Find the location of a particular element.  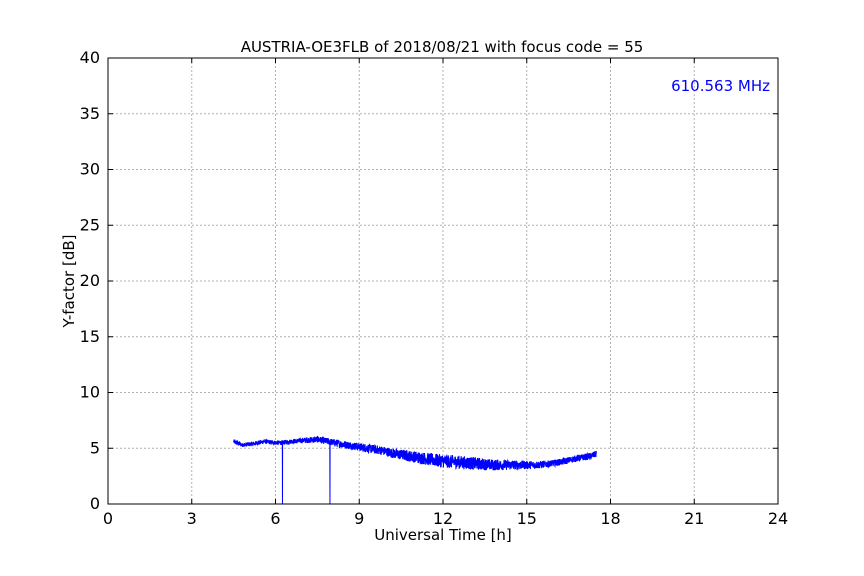

series-layer is located at coordinates (415, 470).